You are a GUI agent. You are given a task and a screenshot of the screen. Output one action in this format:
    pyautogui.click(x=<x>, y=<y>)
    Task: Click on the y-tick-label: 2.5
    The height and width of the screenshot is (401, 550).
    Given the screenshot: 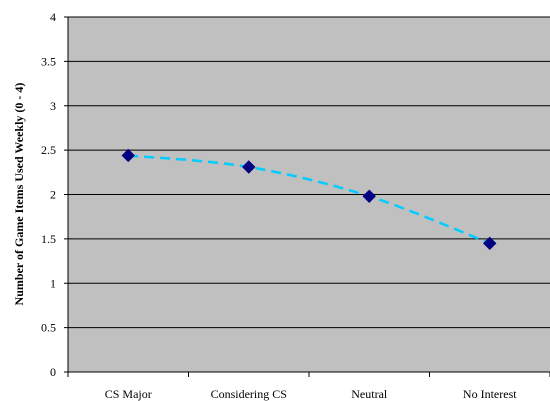 What is the action you would take?
    pyautogui.click(x=48, y=150)
    